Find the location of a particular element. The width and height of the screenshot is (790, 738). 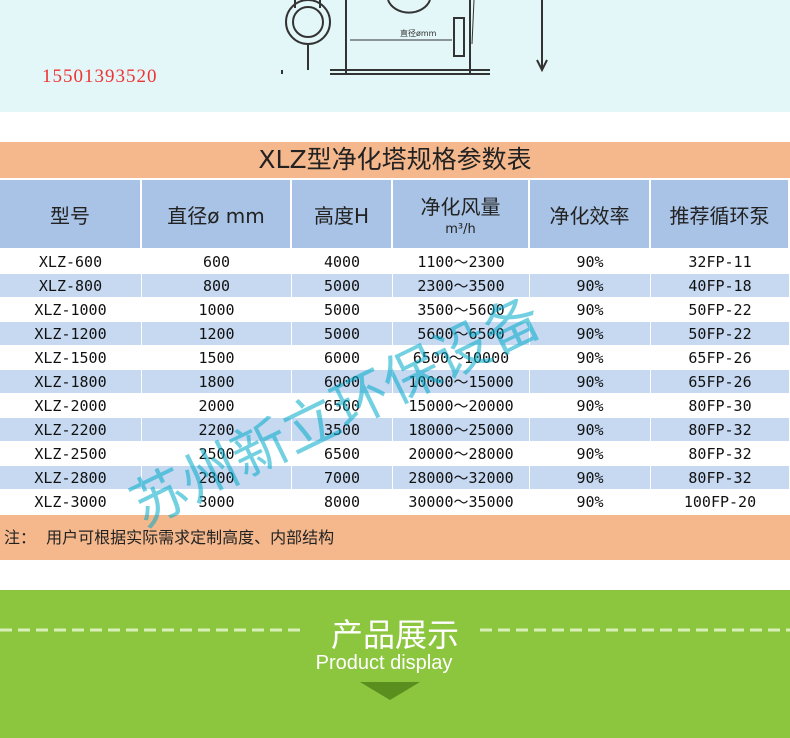

header-cell: 型号 is located at coordinates (71, 214).